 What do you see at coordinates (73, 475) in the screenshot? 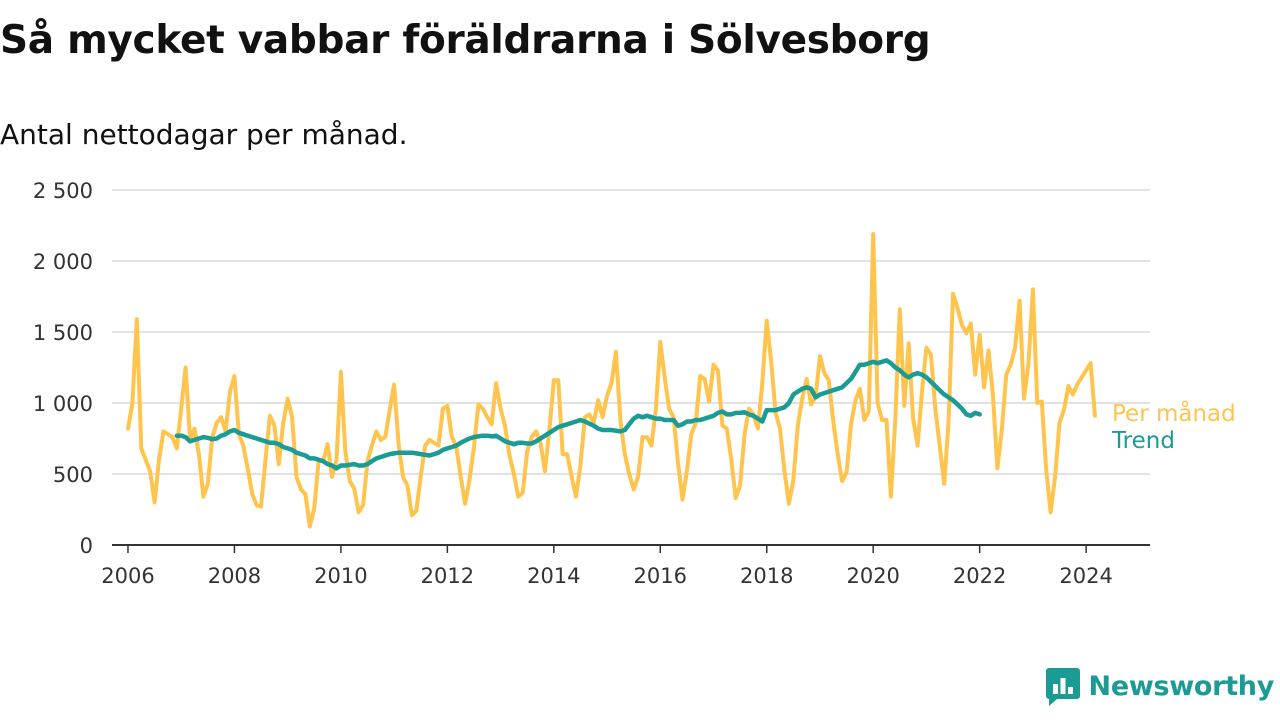
I see `y-tick-label: 500` at bounding box center [73, 475].